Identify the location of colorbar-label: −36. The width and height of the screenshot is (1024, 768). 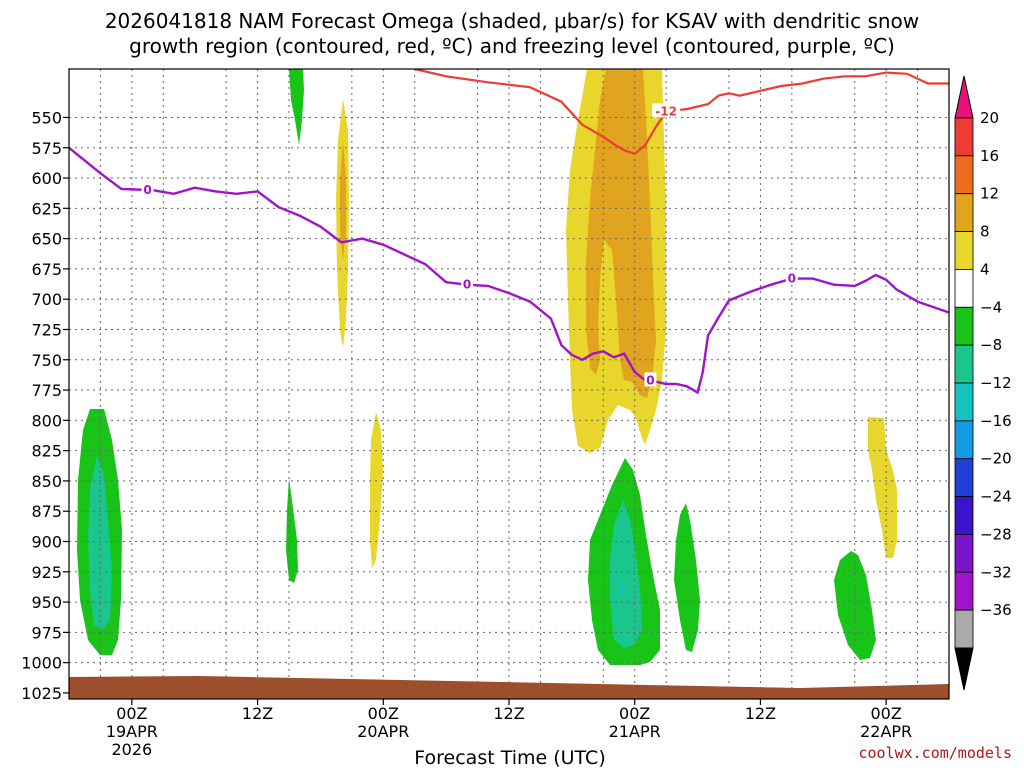
(996, 610).